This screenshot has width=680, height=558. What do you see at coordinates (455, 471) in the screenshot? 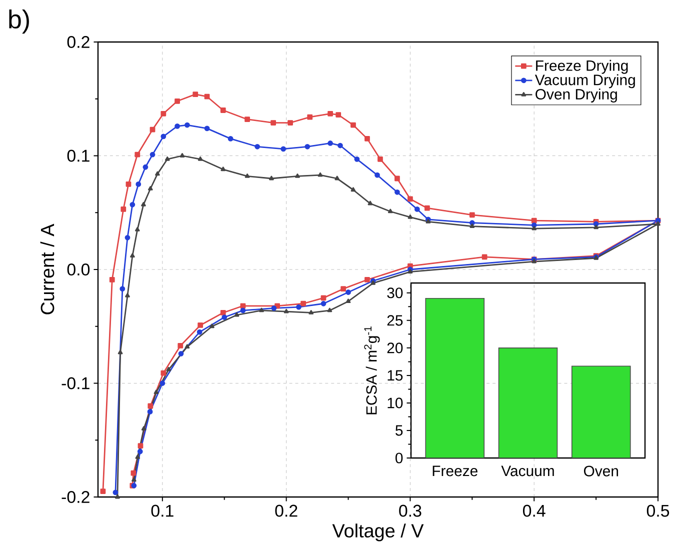
I see `x-tick-label: Freeze` at bounding box center [455, 471].